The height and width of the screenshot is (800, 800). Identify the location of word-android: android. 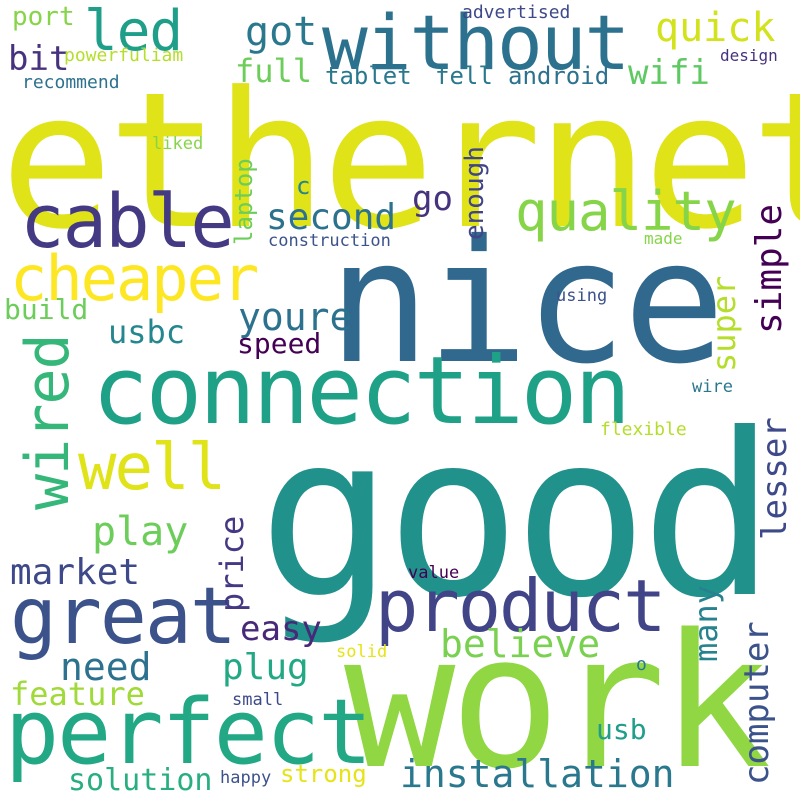
(559, 76).